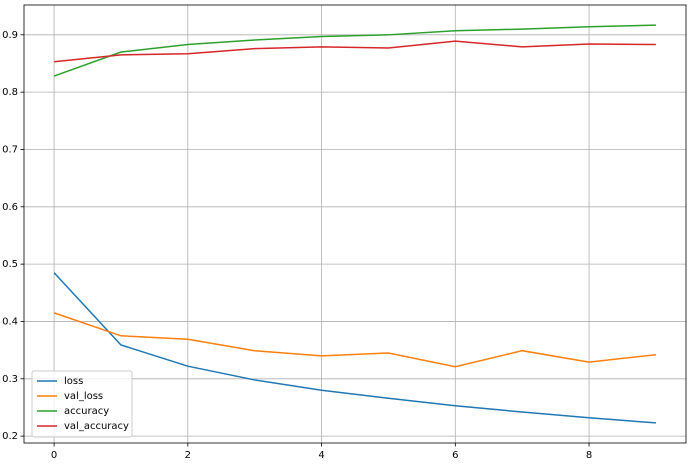 Image resolution: width=692 pixels, height=465 pixels. I want to click on legend-label: val_accuracy, so click(96, 426).